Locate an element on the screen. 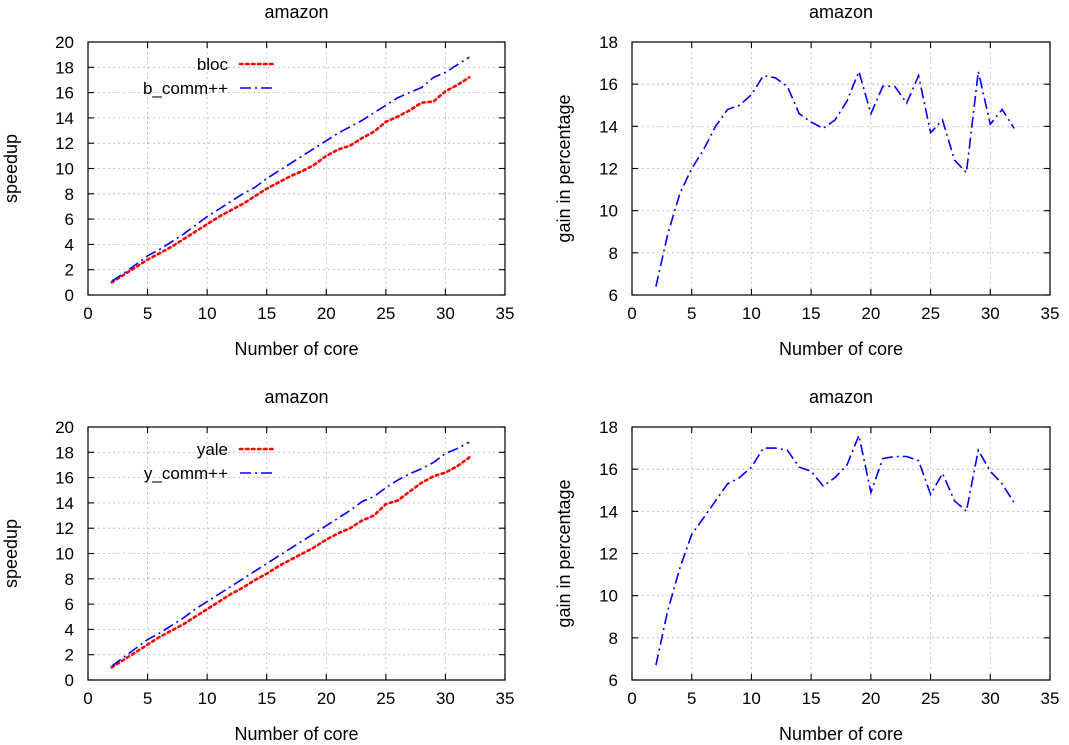 The height and width of the screenshot is (745, 1069). series-line-y_comm++ is located at coordinates (290, 554).